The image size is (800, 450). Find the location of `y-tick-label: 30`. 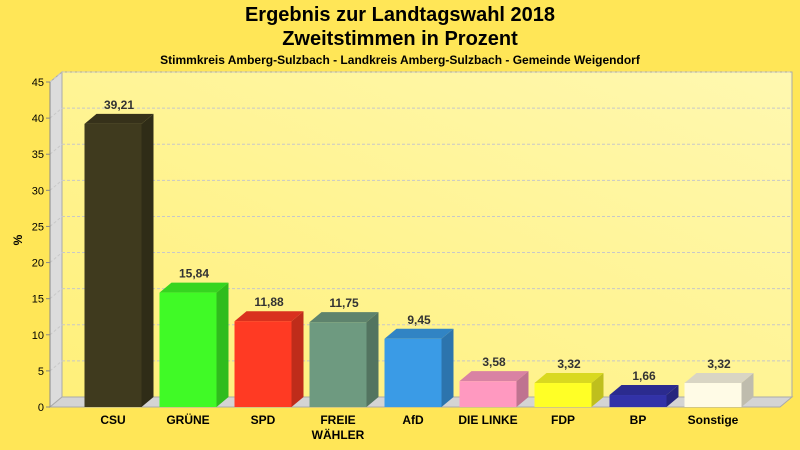

y-tick-label: 30 is located at coordinates (38, 191).